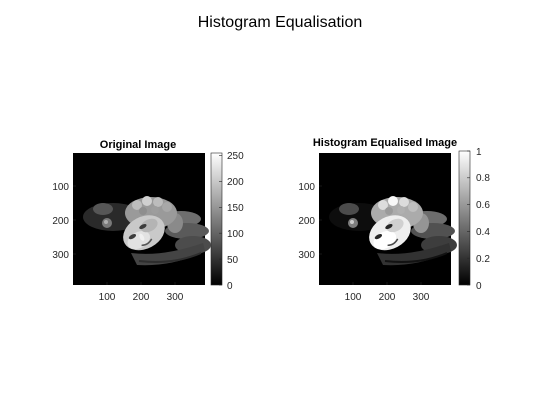  I want to click on colorbar-tick-label: 50, so click(233, 260).